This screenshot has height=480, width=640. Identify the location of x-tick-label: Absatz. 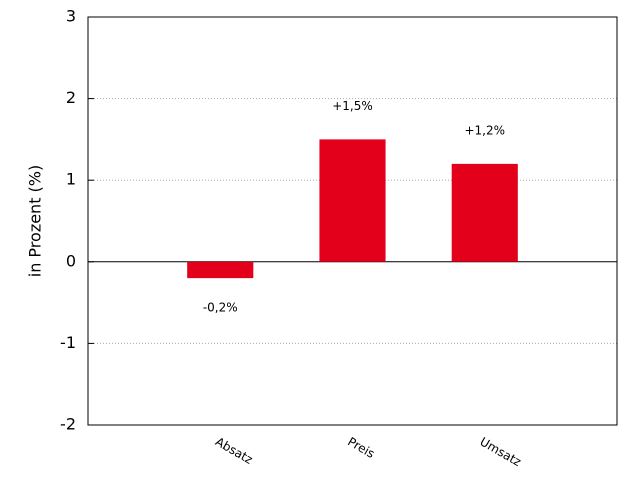
(234, 451).